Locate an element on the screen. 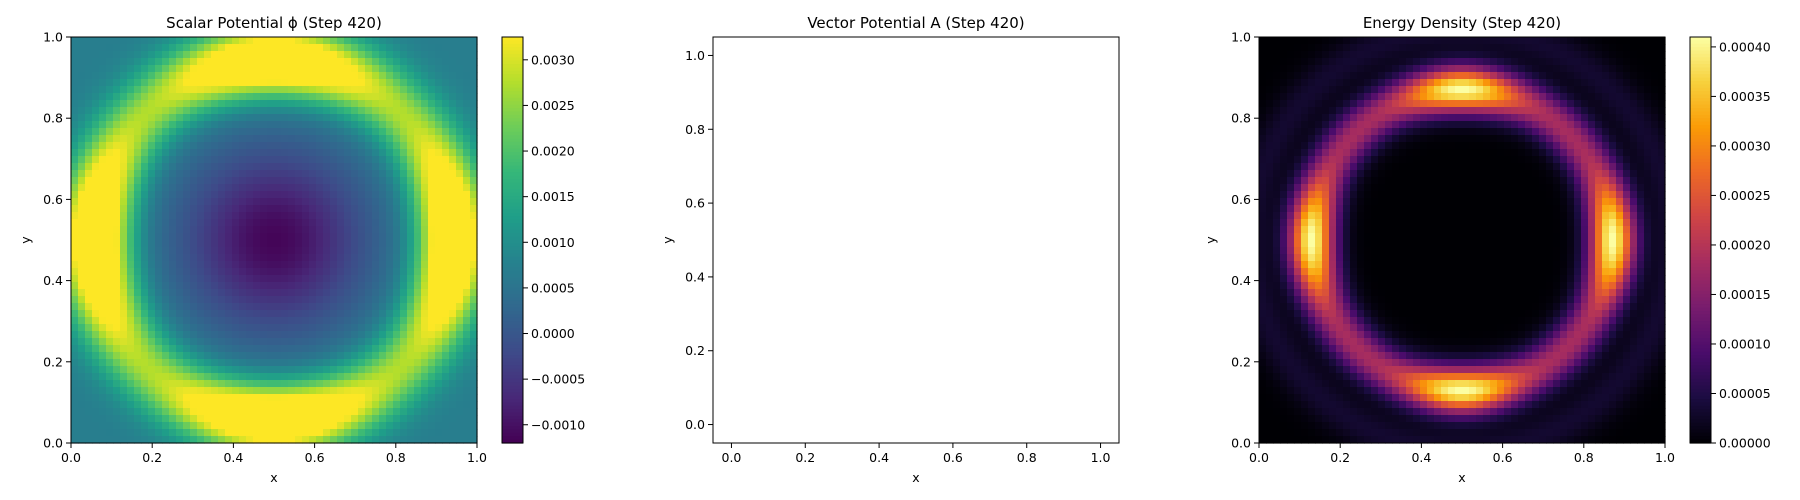 This screenshot has height=500, width=1800. colorbar-1-tick-label: 0.0005 is located at coordinates (553, 287).